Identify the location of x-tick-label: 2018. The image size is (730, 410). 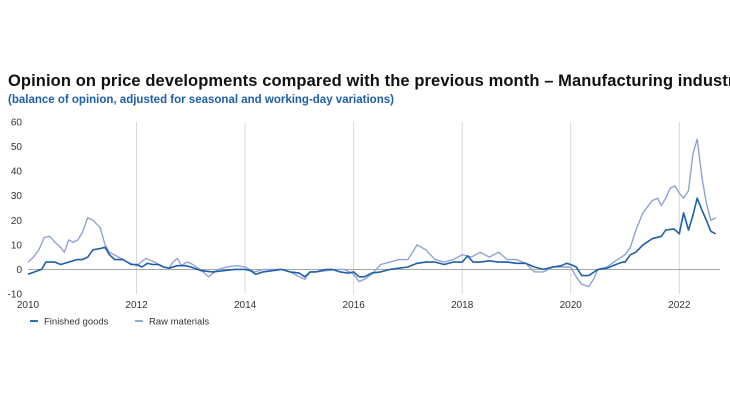
(462, 305).